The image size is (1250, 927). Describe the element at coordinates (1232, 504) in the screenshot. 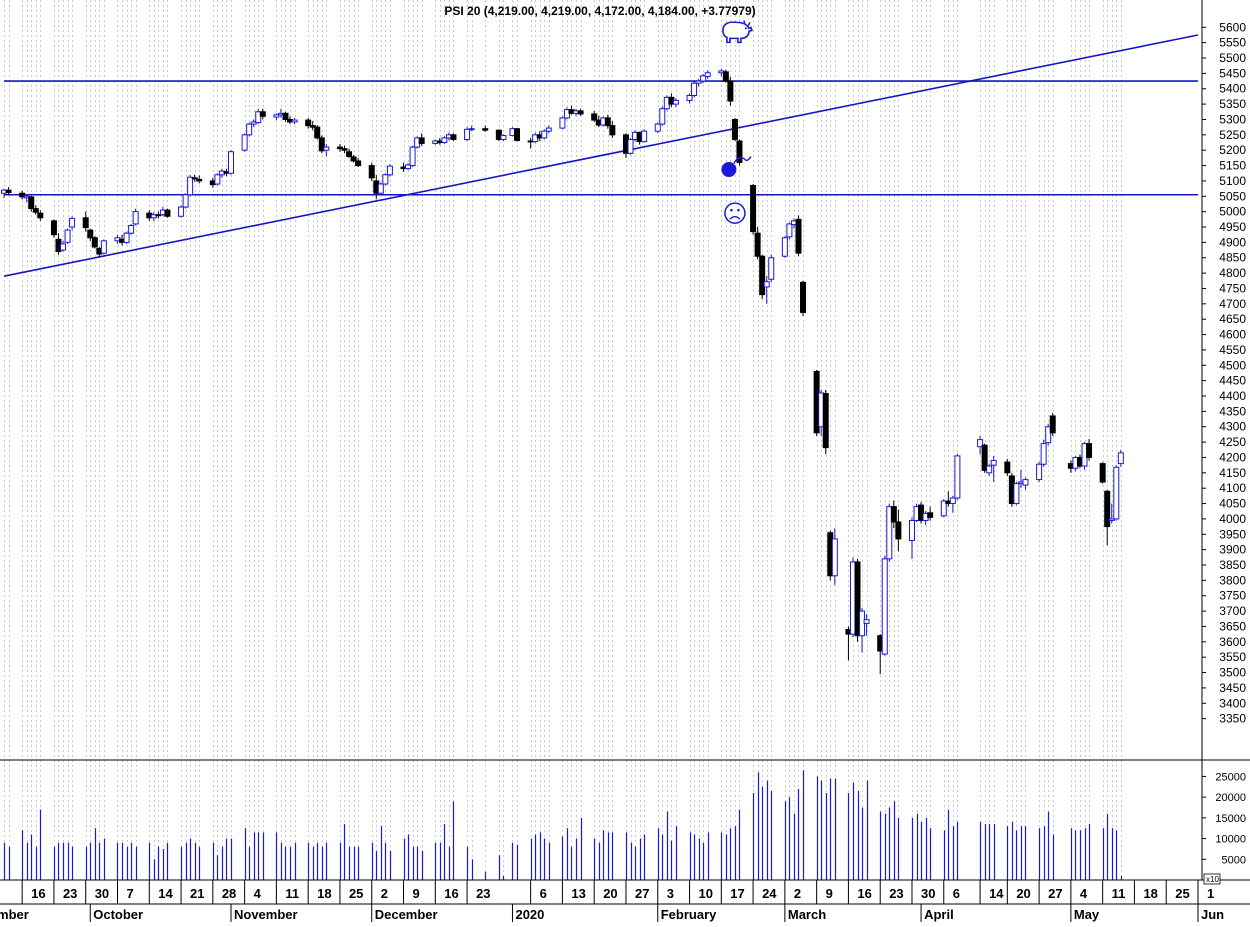

I see `price-tick-label: 4050` at that location.